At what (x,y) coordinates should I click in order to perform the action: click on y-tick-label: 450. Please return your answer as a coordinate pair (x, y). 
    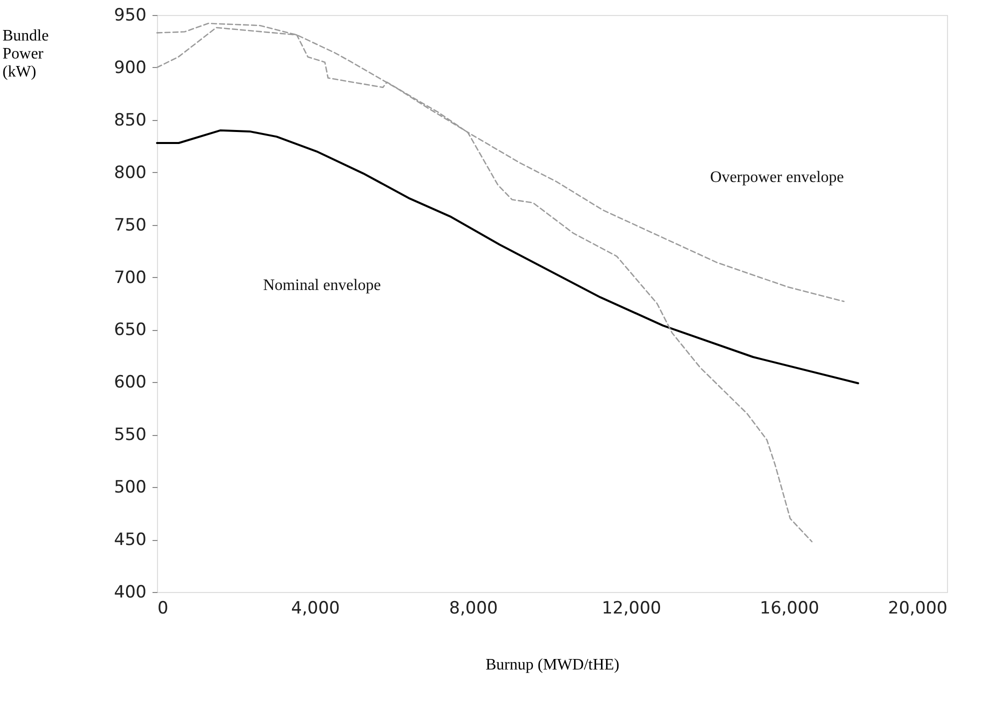
    Looking at the image, I should click on (130, 540).